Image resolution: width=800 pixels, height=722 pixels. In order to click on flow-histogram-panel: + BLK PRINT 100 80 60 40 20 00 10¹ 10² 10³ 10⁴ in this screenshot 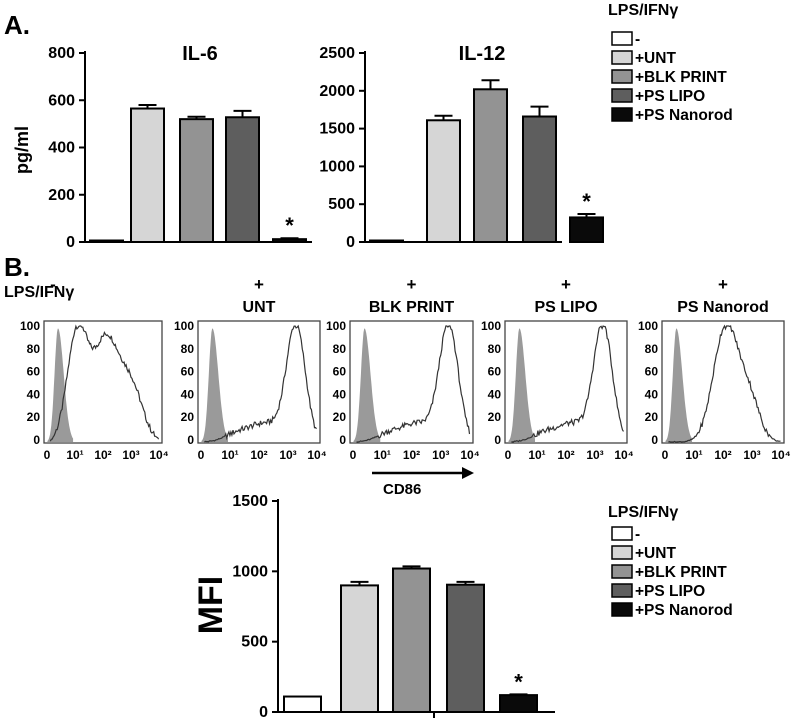, I will do `click(403, 368)`.